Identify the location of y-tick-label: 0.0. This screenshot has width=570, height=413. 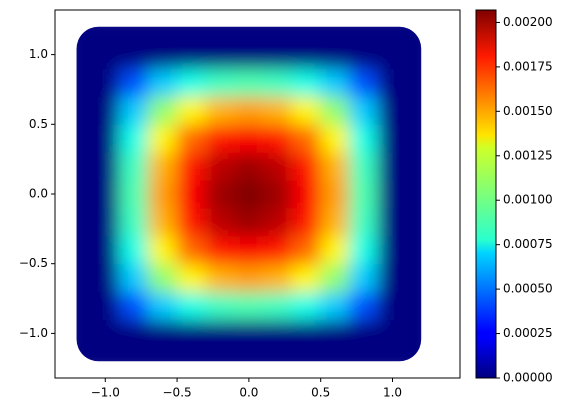
(38, 194).